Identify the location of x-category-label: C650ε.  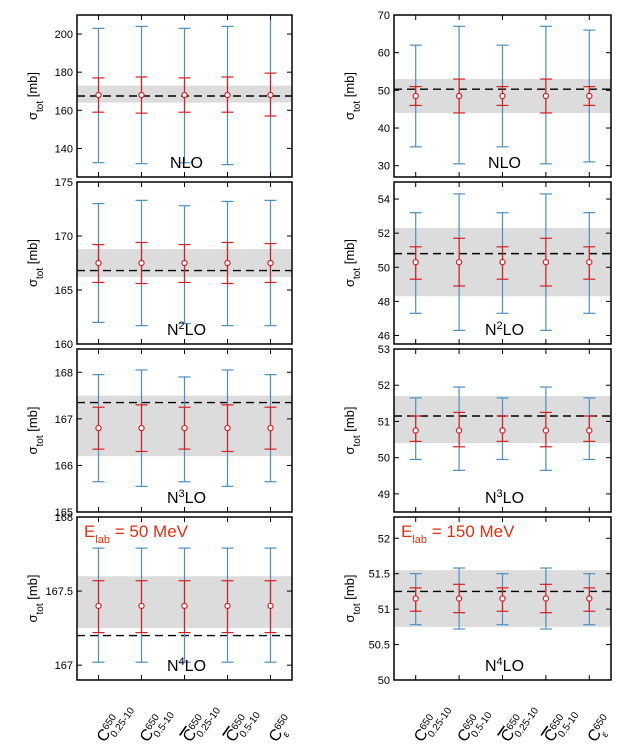
(282, 730).